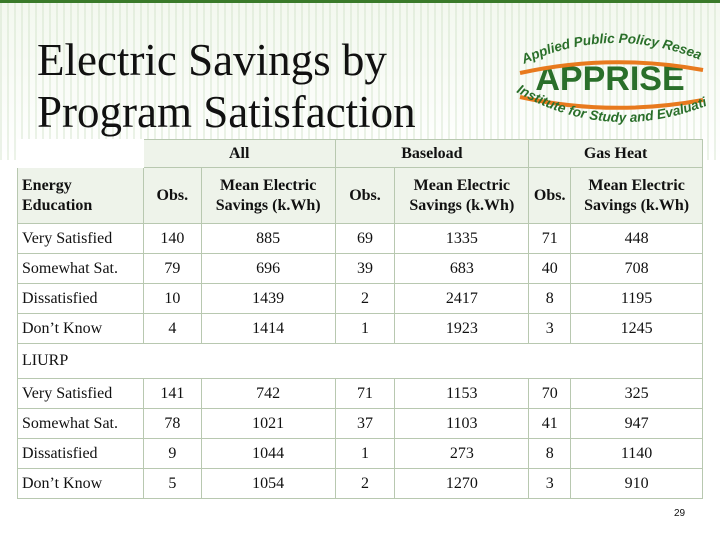  I want to click on table-row: Don’t Know 4 1414 1 1923 3 1245, so click(360, 328).